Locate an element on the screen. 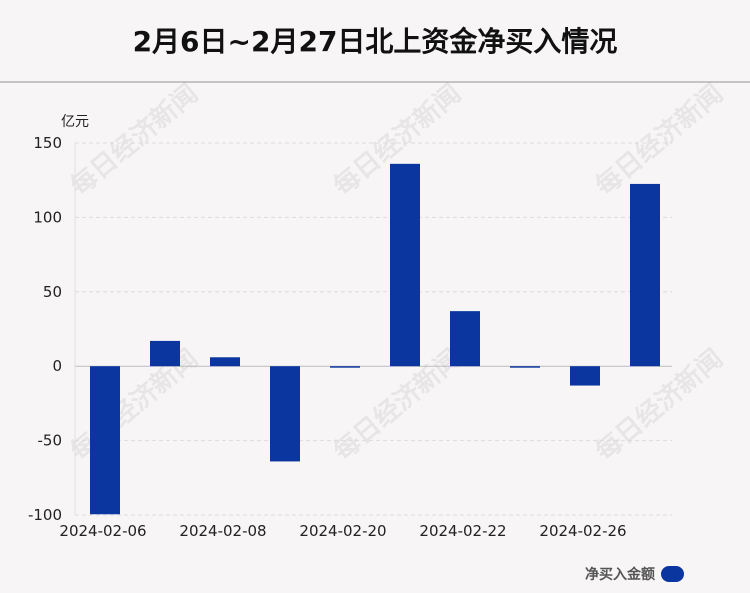 Image resolution: width=750 pixels, height=593 pixels. x-tick-label: 2024-02-08 is located at coordinates (222, 531).